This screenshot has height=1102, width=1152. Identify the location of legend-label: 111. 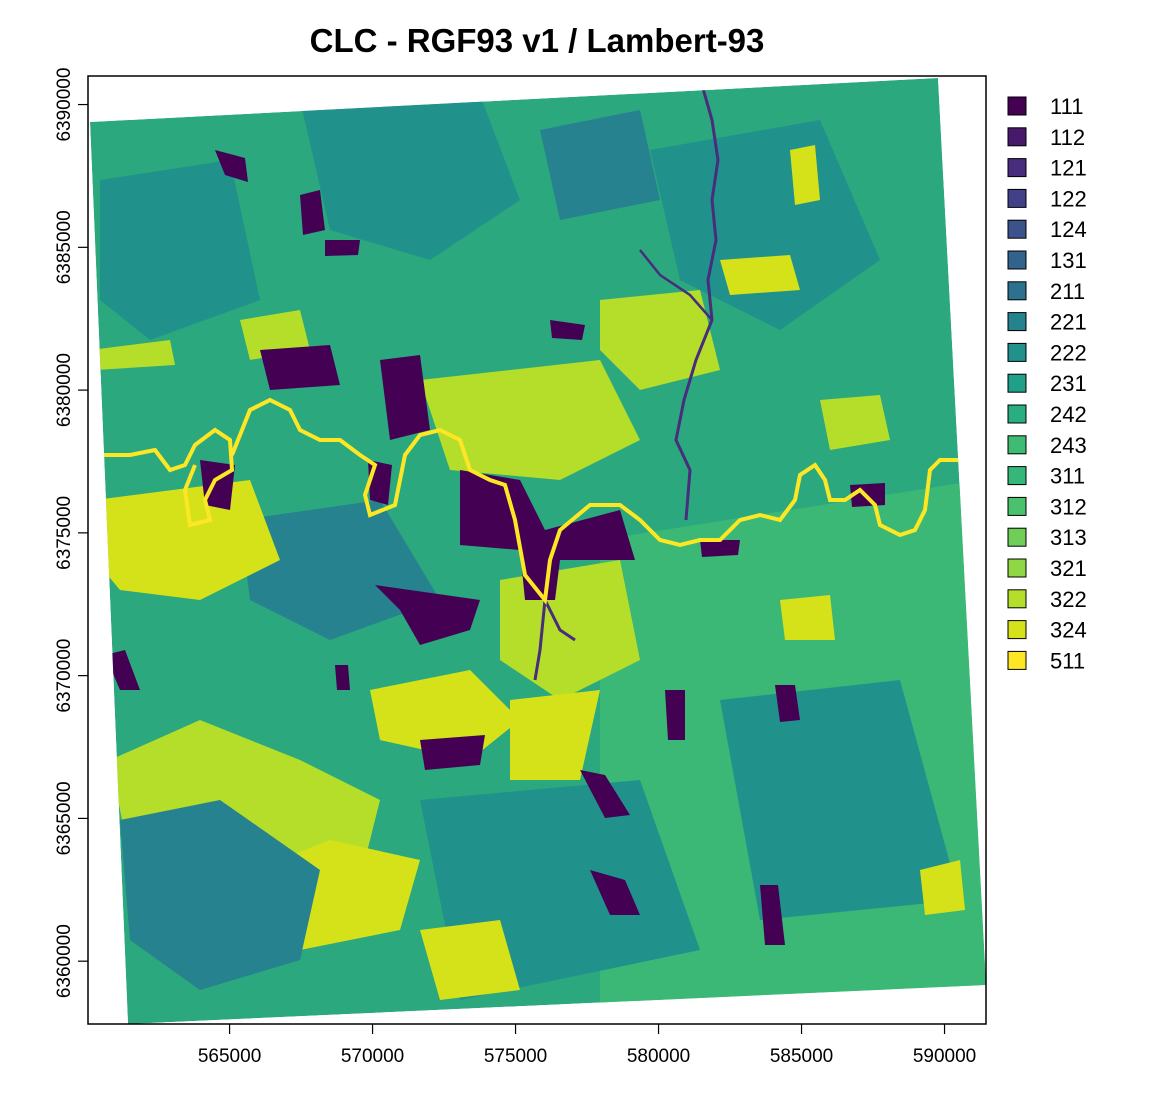
(1066, 106).